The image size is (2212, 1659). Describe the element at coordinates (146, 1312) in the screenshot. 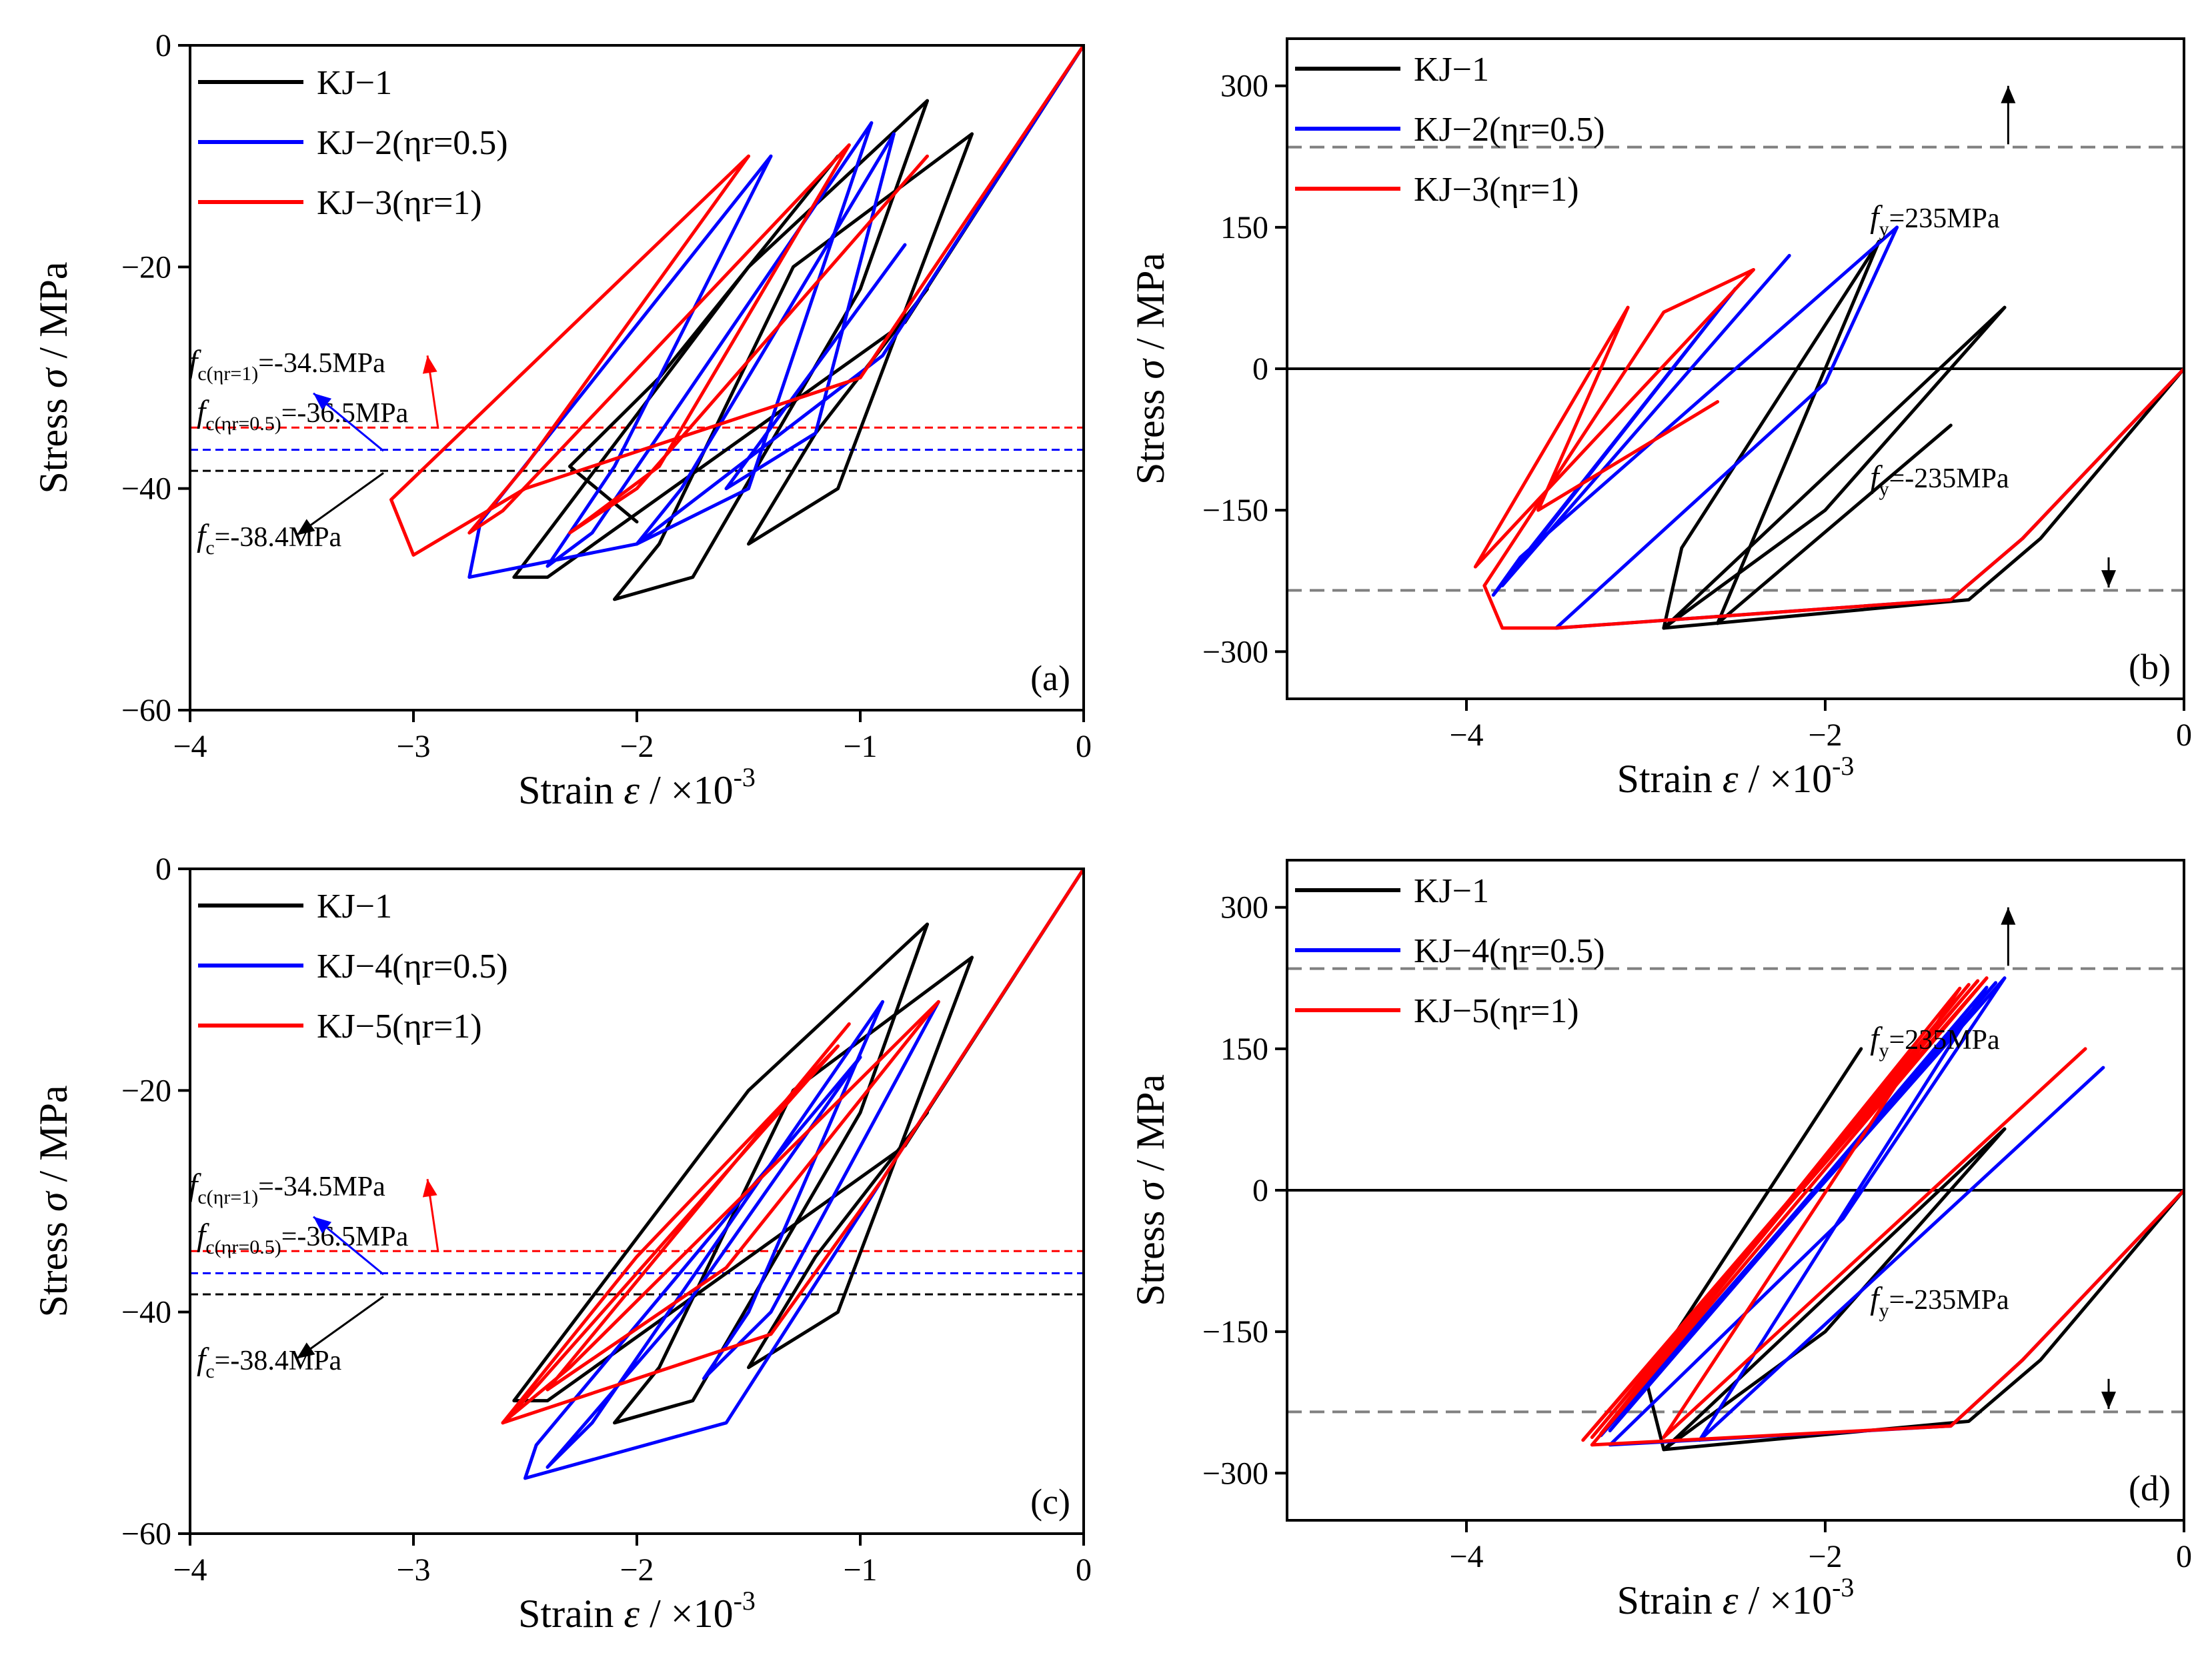

I see `y-tick-label: −40` at that location.